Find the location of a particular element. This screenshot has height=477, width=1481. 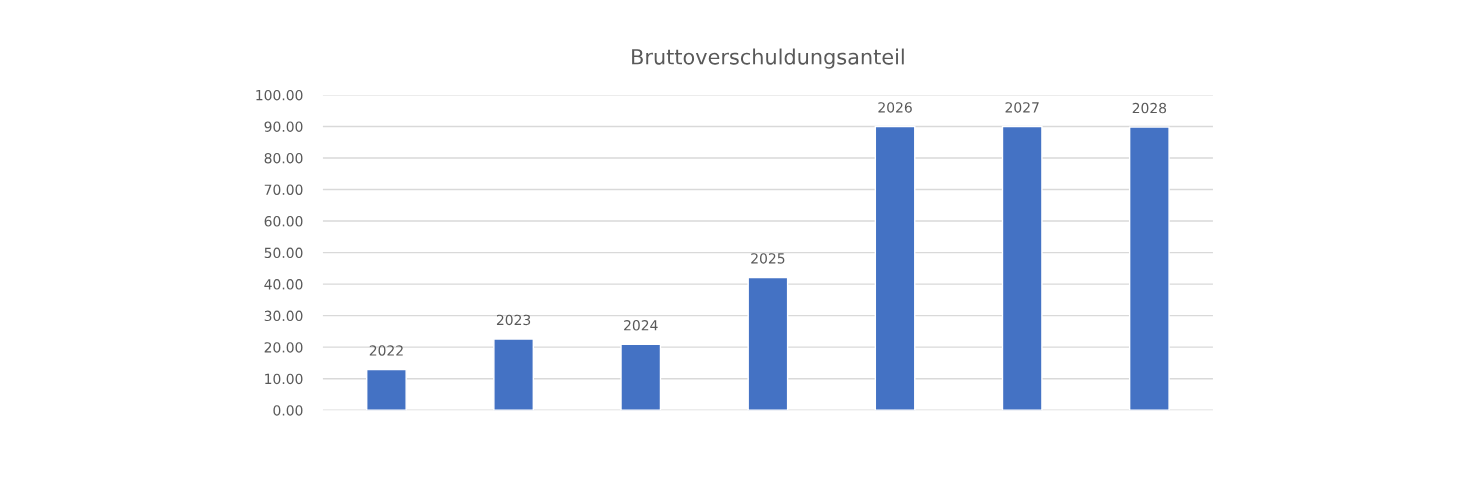

y-tick-label: 40.00 is located at coordinates (283, 284).